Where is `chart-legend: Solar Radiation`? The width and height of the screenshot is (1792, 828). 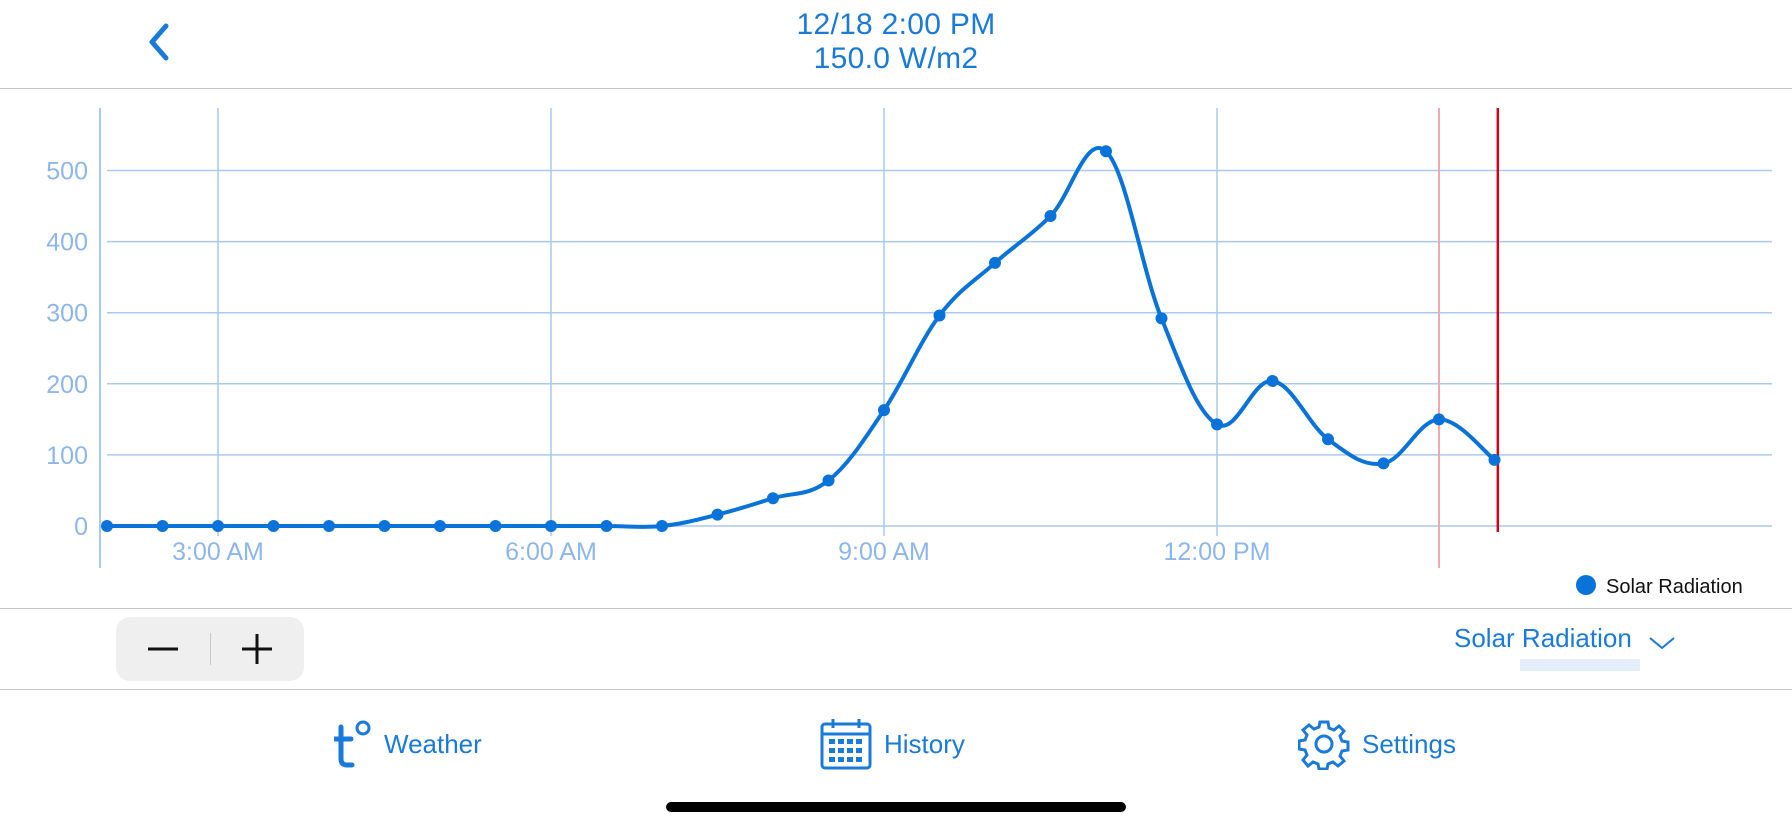
chart-legend: Solar Radiation is located at coordinates (1659, 586).